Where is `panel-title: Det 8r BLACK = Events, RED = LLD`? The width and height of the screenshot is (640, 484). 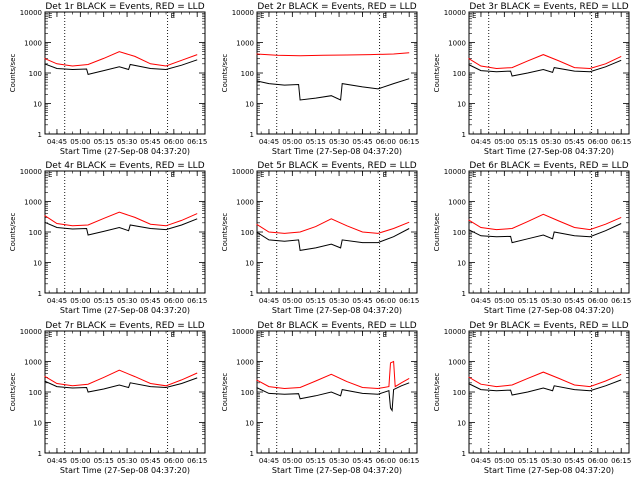
panel-title: Det 8r BLACK = Events, RED = LLD is located at coordinates (336, 326).